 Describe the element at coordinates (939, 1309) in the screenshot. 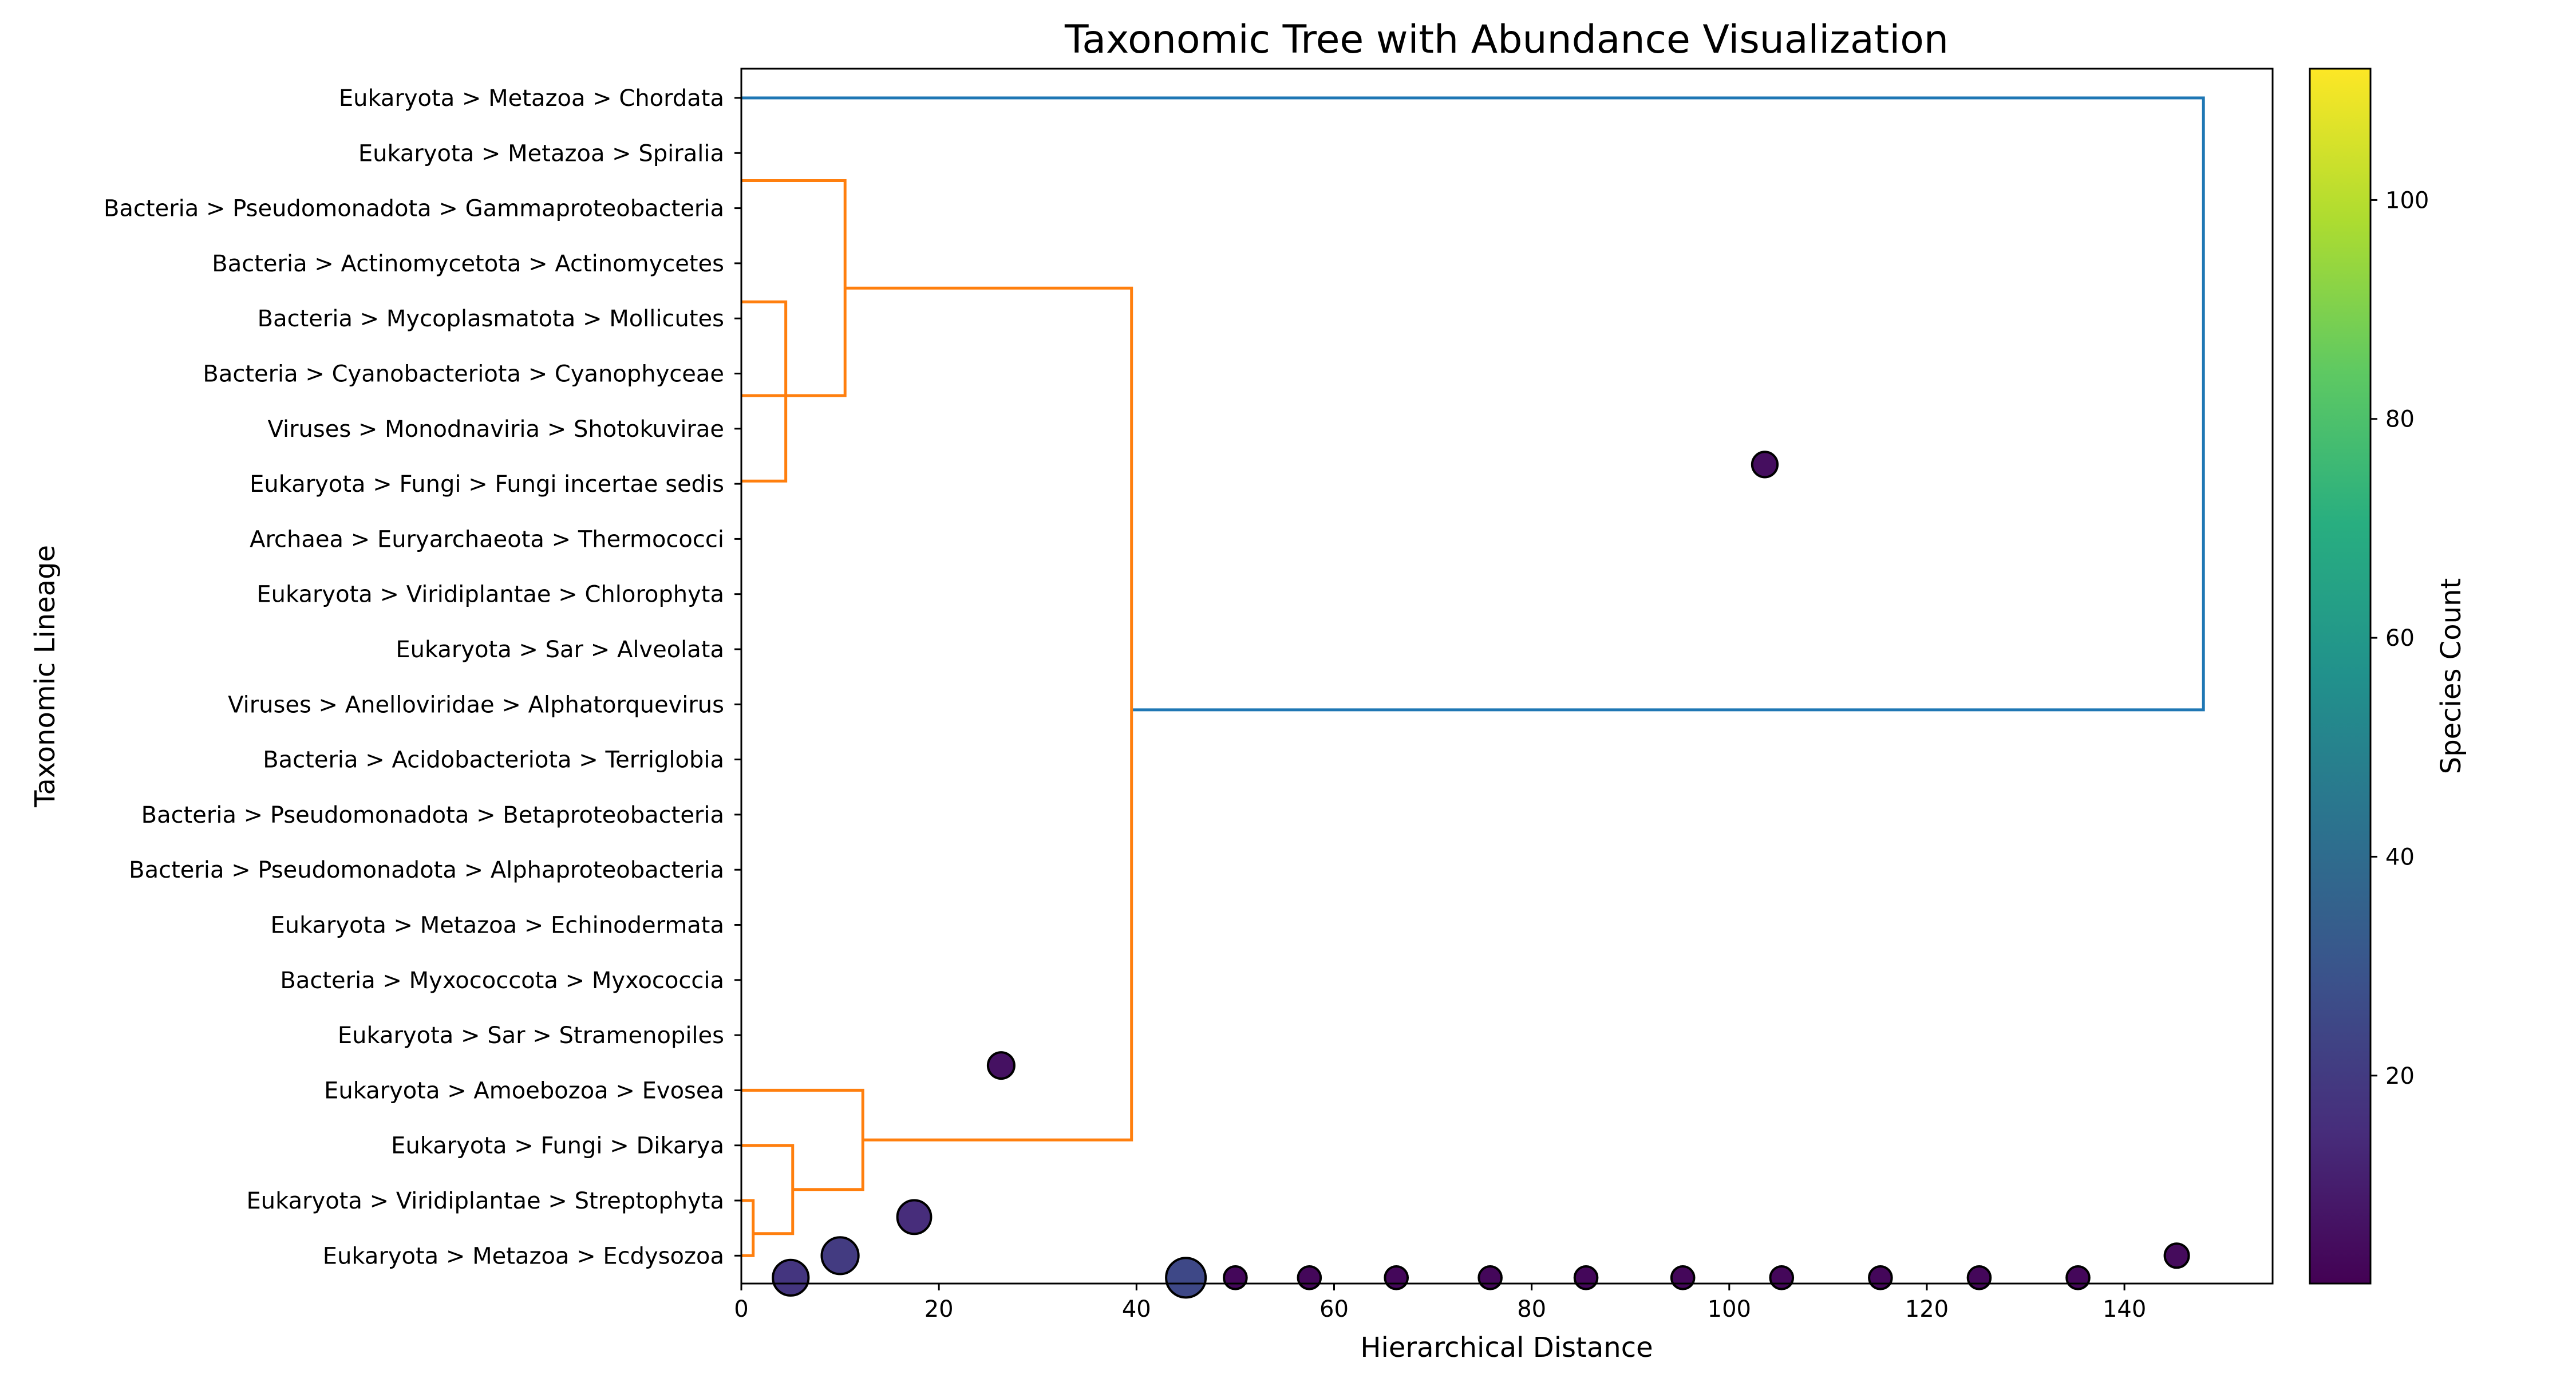

I see `x-tick-label: 20` at that location.